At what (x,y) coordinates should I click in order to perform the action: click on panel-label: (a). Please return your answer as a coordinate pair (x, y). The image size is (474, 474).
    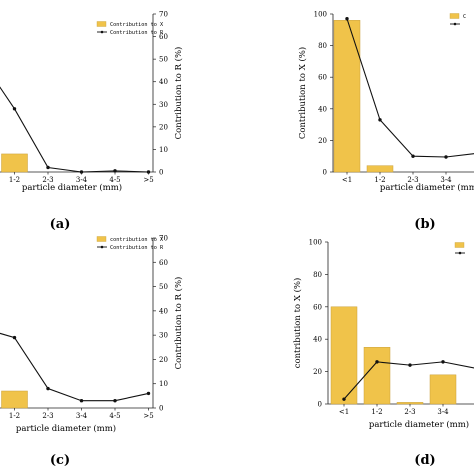
    Looking at the image, I should click on (60, 224).